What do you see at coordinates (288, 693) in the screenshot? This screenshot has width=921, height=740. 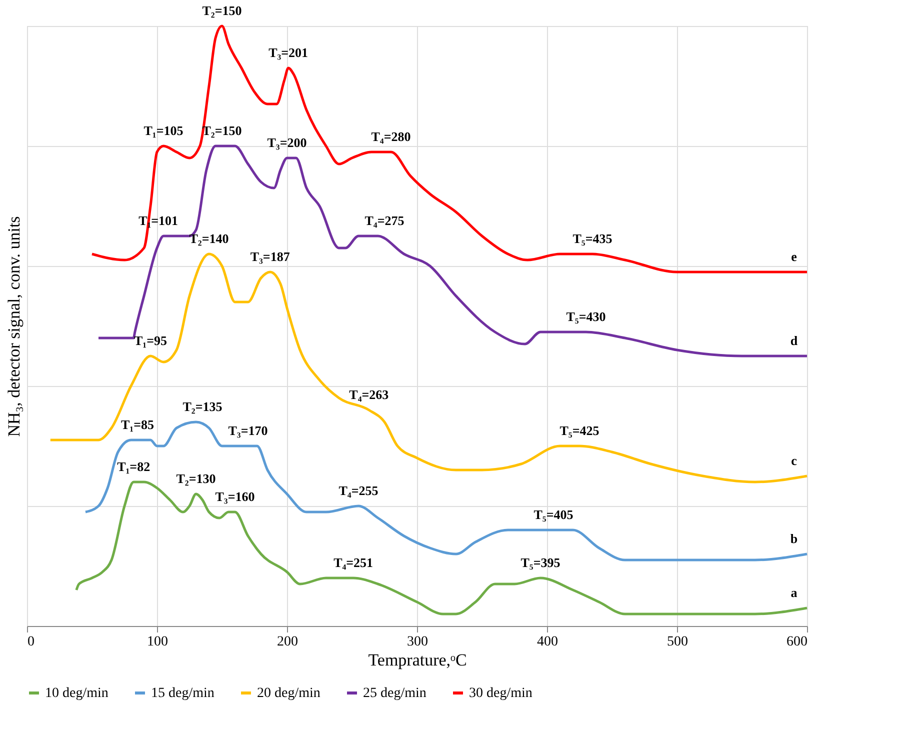 I see `legend-label: 20 deg/min` at bounding box center [288, 693].